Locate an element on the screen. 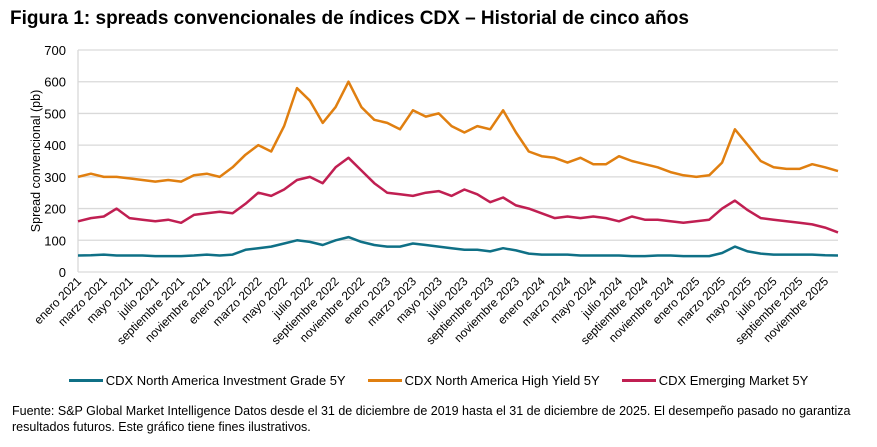 Image resolution: width=877 pixels, height=447 pixels. legend-label-hy: CDX North America High Yield 5Y is located at coordinates (502, 380).